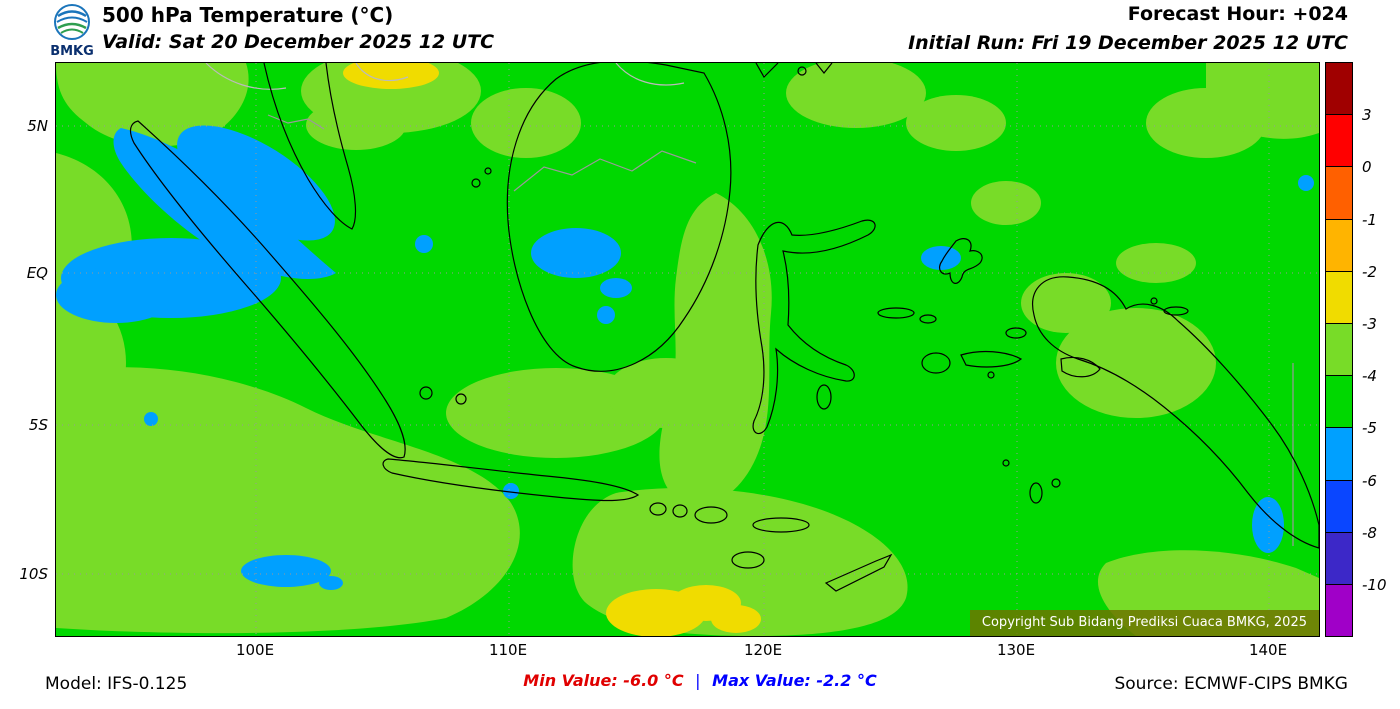  I want to click on colorbar-label: -1, so click(1369, 219).